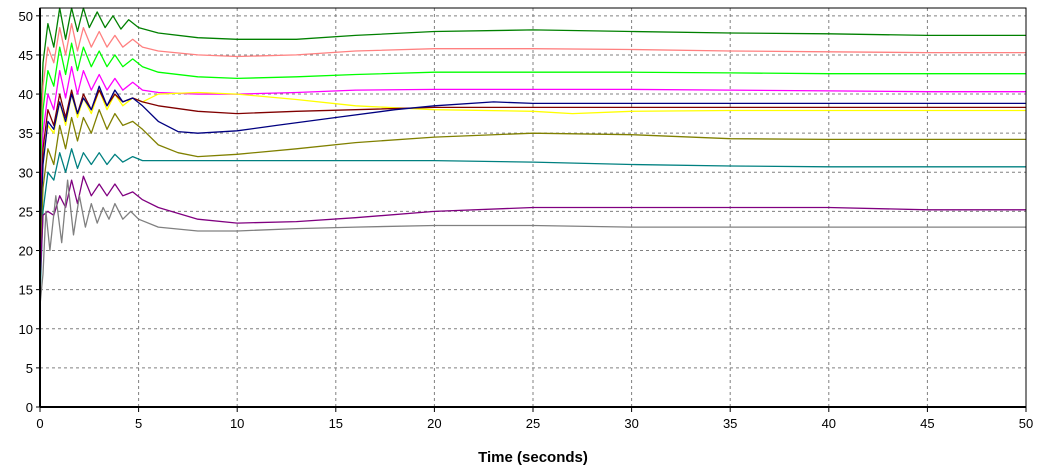 This screenshot has height=471, width=1042. I want to click on y-tick-label: 10, so click(26, 329).